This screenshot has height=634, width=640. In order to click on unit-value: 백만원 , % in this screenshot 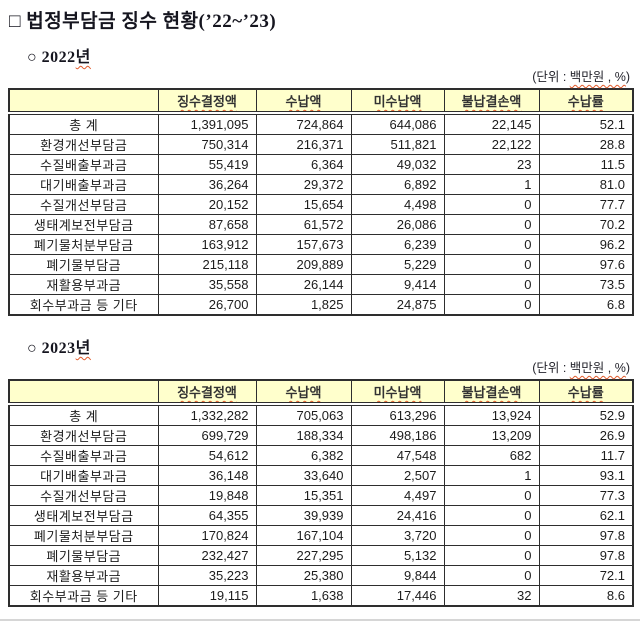, I will do `click(597, 77)`.